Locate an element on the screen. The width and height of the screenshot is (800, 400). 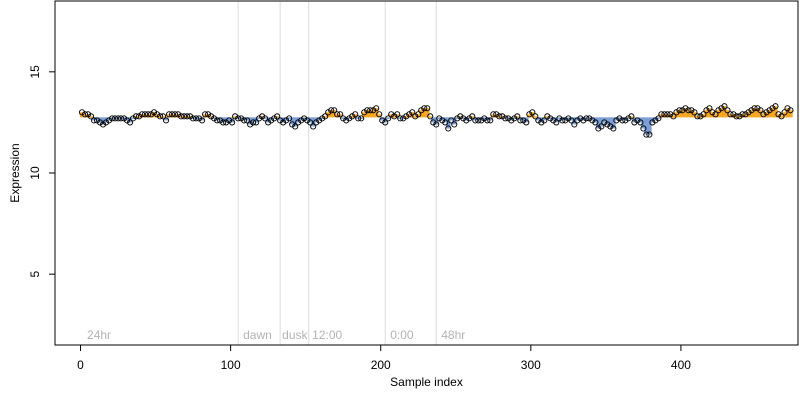
y-tick-label: 5 is located at coordinates (35, 274).